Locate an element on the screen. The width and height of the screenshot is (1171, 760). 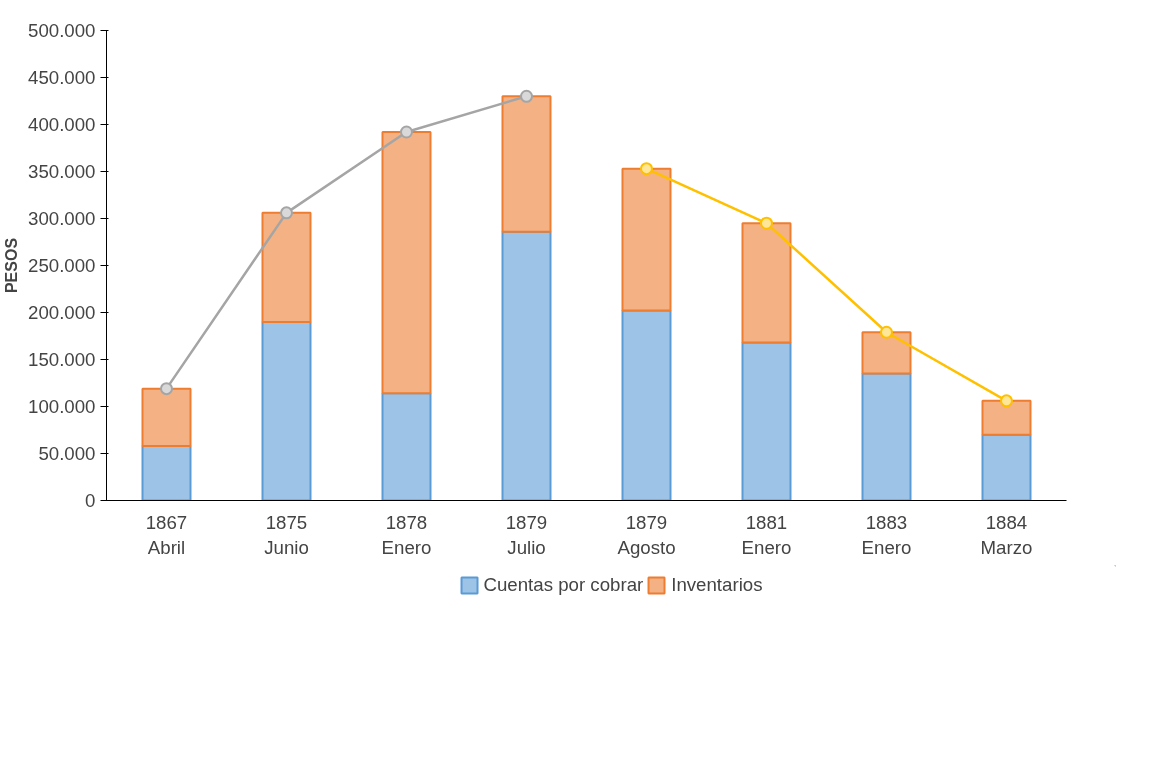
x-tick-label: 1883 Enero is located at coordinates (886, 534).